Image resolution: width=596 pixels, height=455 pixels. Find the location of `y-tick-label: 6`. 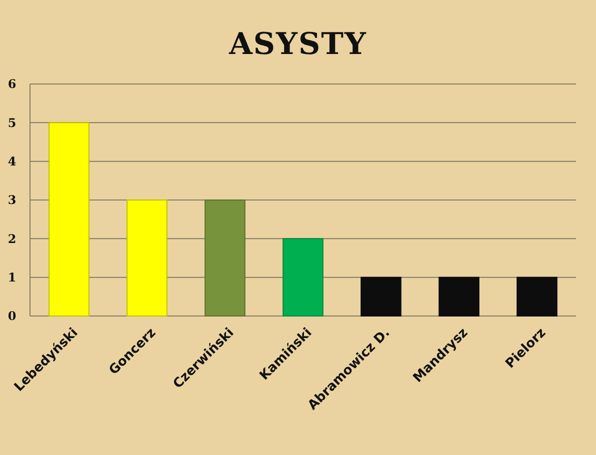

y-tick-label: 6 is located at coordinates (12, 84).